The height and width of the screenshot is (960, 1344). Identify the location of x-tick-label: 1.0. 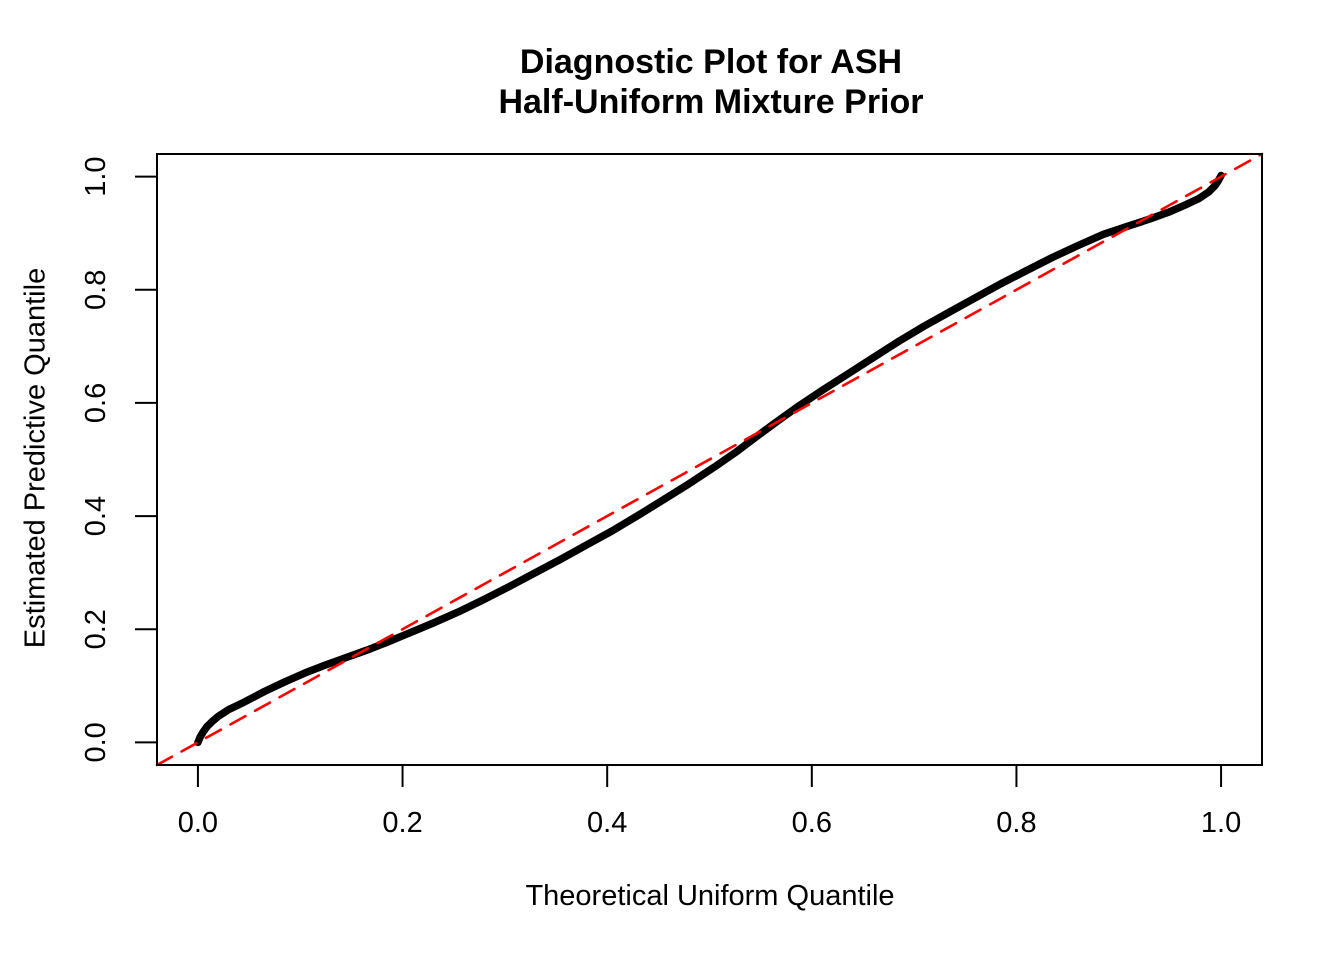
(1221, 823).